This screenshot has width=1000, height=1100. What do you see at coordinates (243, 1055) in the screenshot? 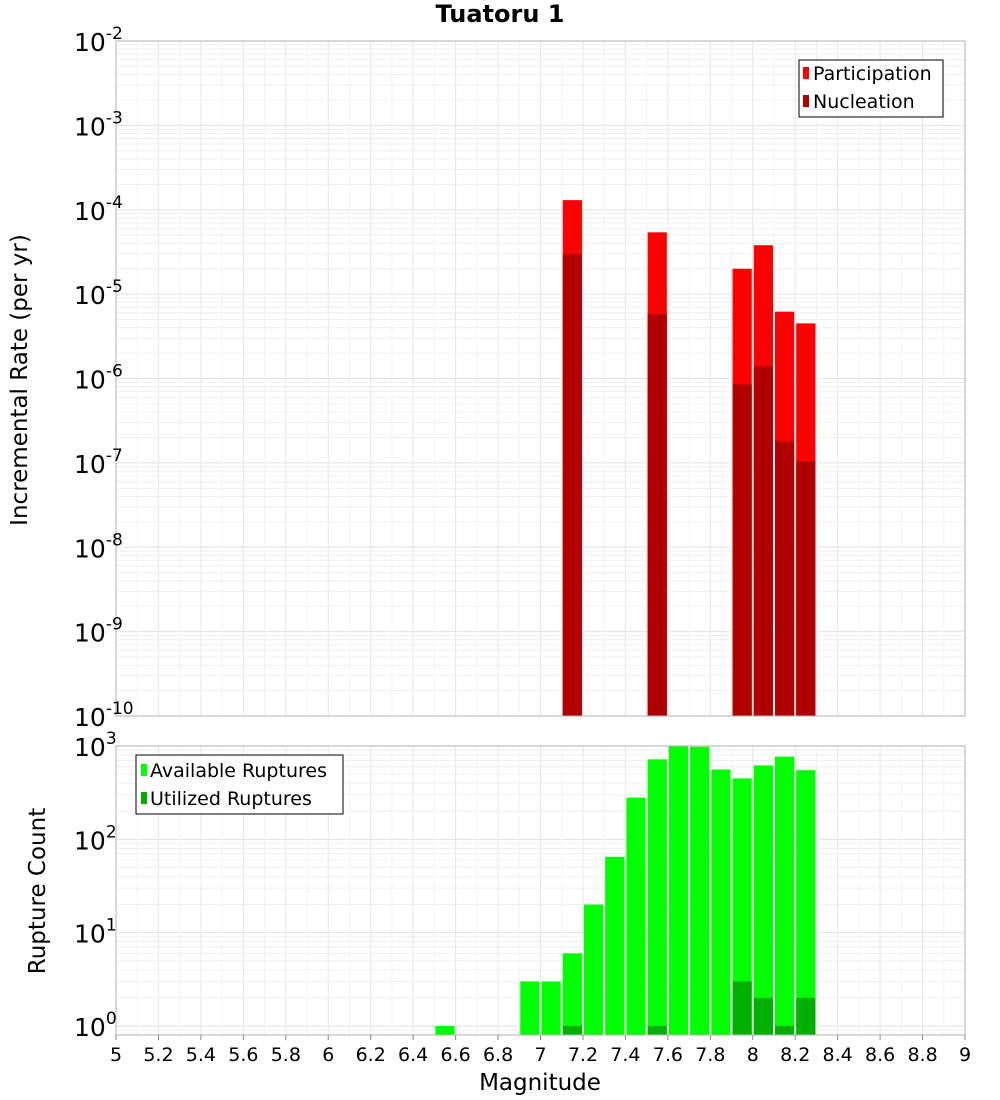
I see `x-tick-label: 5.6` at bounding box center [243, 1055].